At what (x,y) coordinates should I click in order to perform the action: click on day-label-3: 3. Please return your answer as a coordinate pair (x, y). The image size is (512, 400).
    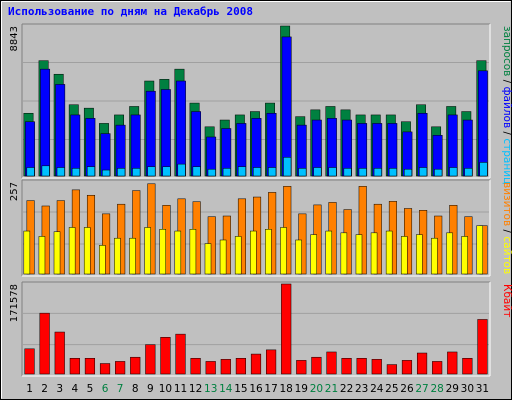
    Looking at the image, I should click on (59, 389).